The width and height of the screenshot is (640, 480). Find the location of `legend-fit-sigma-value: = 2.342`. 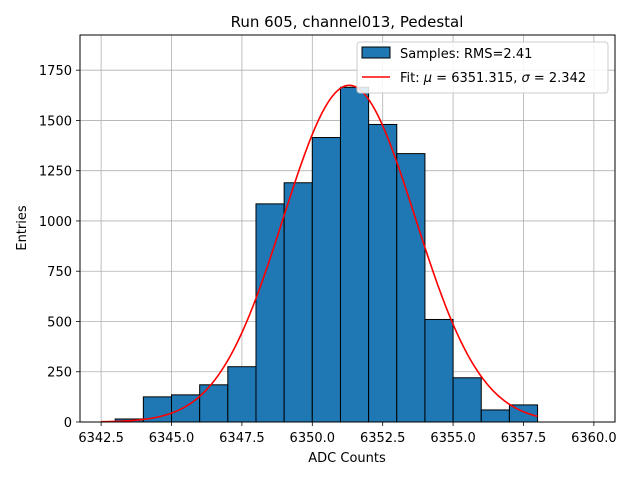

legend-fit-sigma-value: = 2.342 is located at coordinates (558, 78).